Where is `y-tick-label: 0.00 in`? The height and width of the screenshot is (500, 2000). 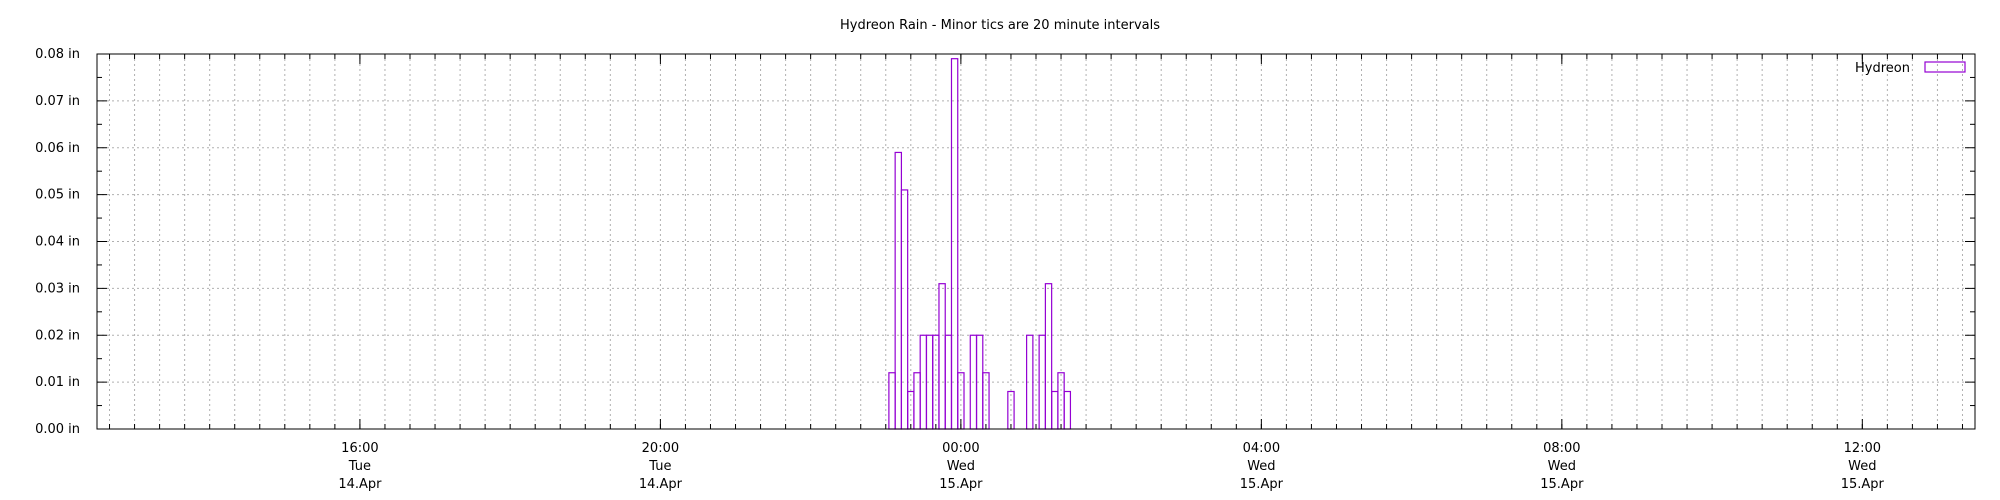
y-tick-label: 0.00 in is located at coordinates (57, 429).